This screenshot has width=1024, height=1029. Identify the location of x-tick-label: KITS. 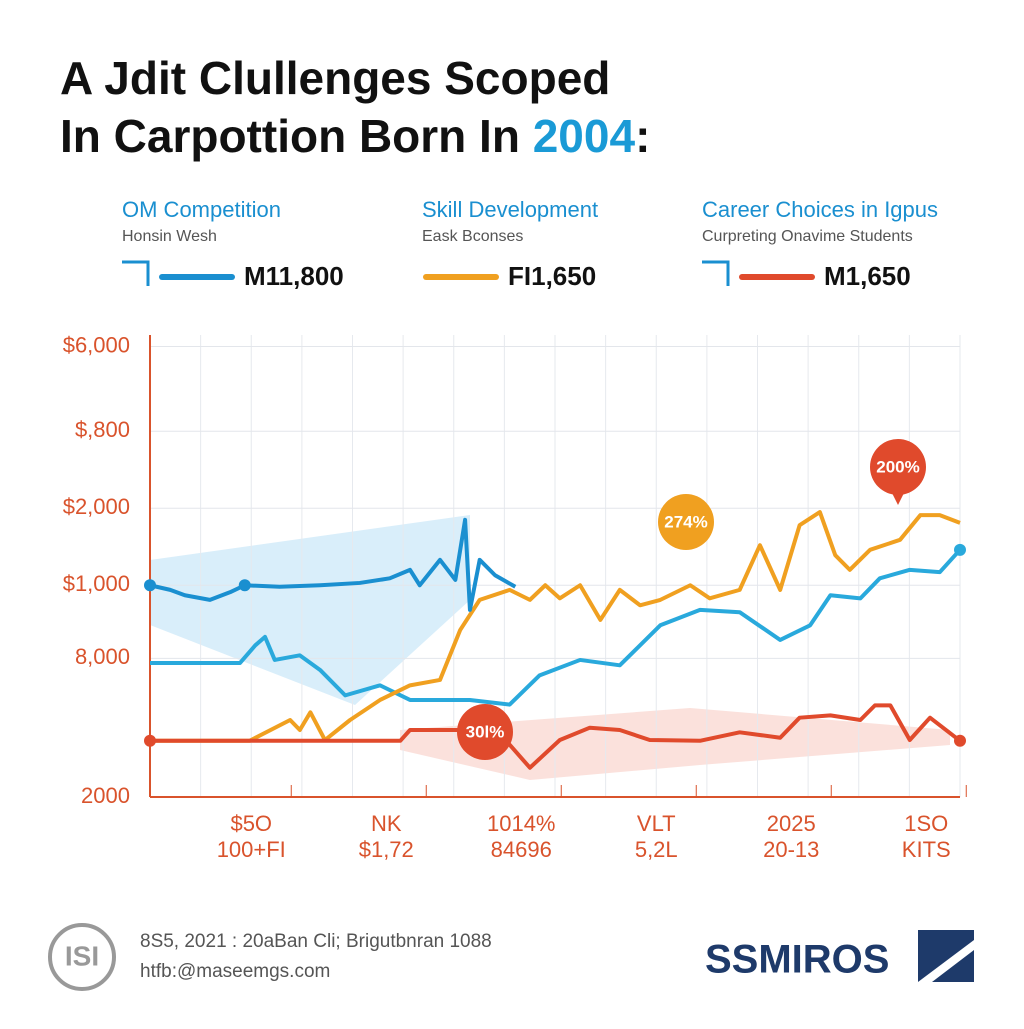
(926, 849).